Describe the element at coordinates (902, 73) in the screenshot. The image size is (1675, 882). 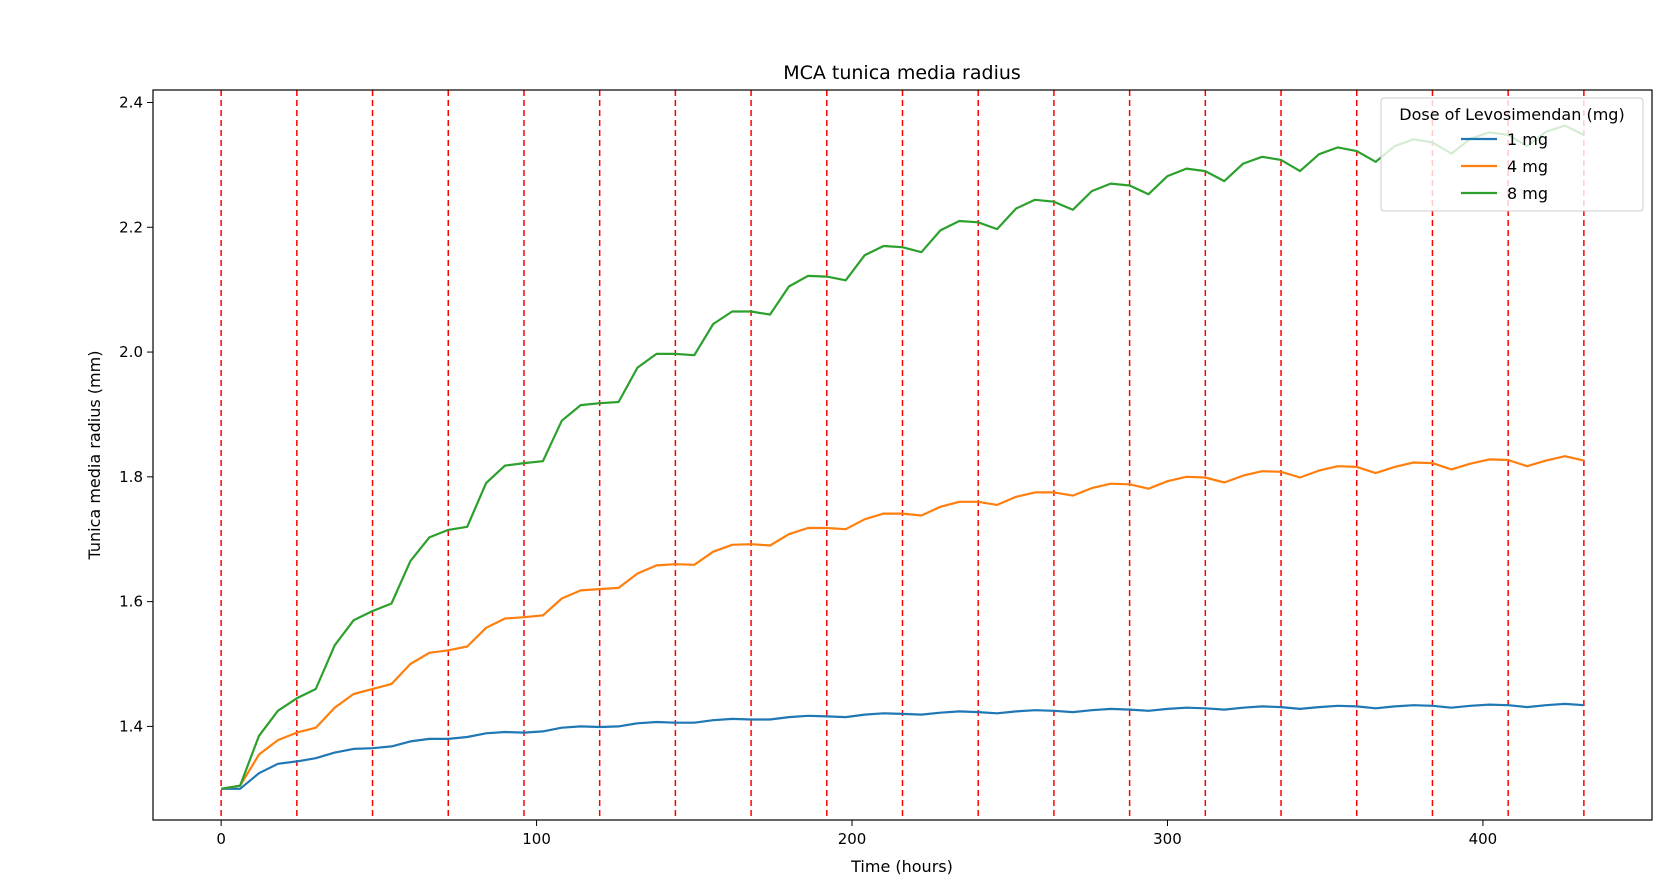
I see `chart-title: MCA tunica media radius` at that location.